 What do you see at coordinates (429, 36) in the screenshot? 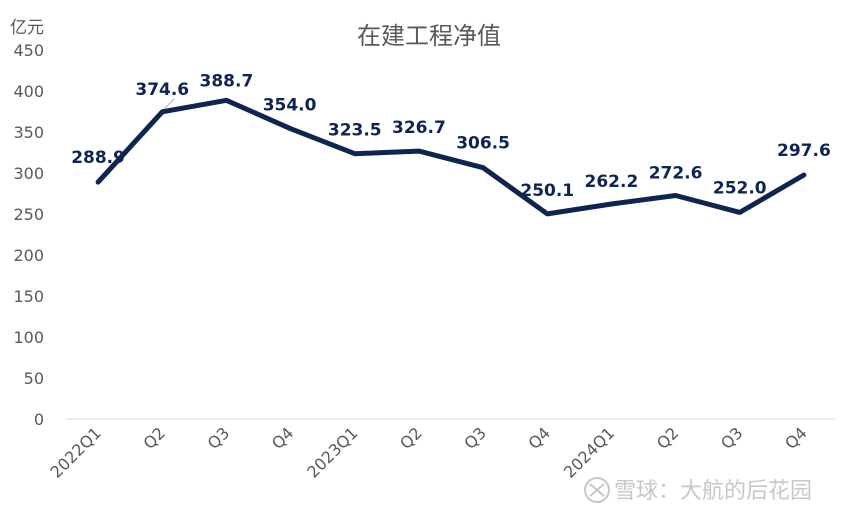
I see `chart-title: 在建工程净值` at bounding box center [429, 36].